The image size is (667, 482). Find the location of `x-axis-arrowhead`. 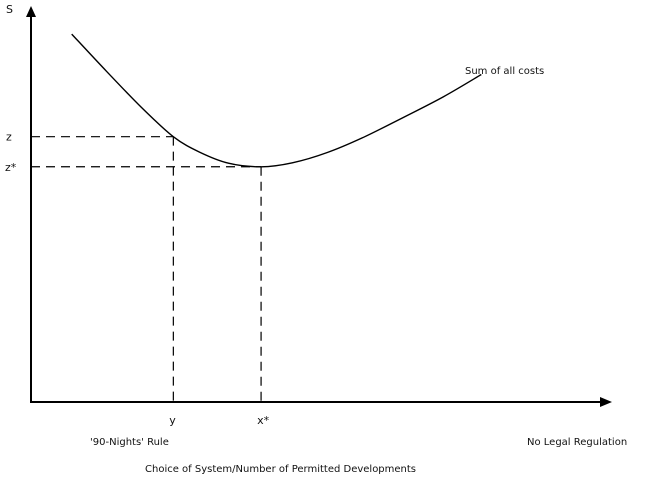

x-axis-arrowhead is located at coordinates (606, 402).